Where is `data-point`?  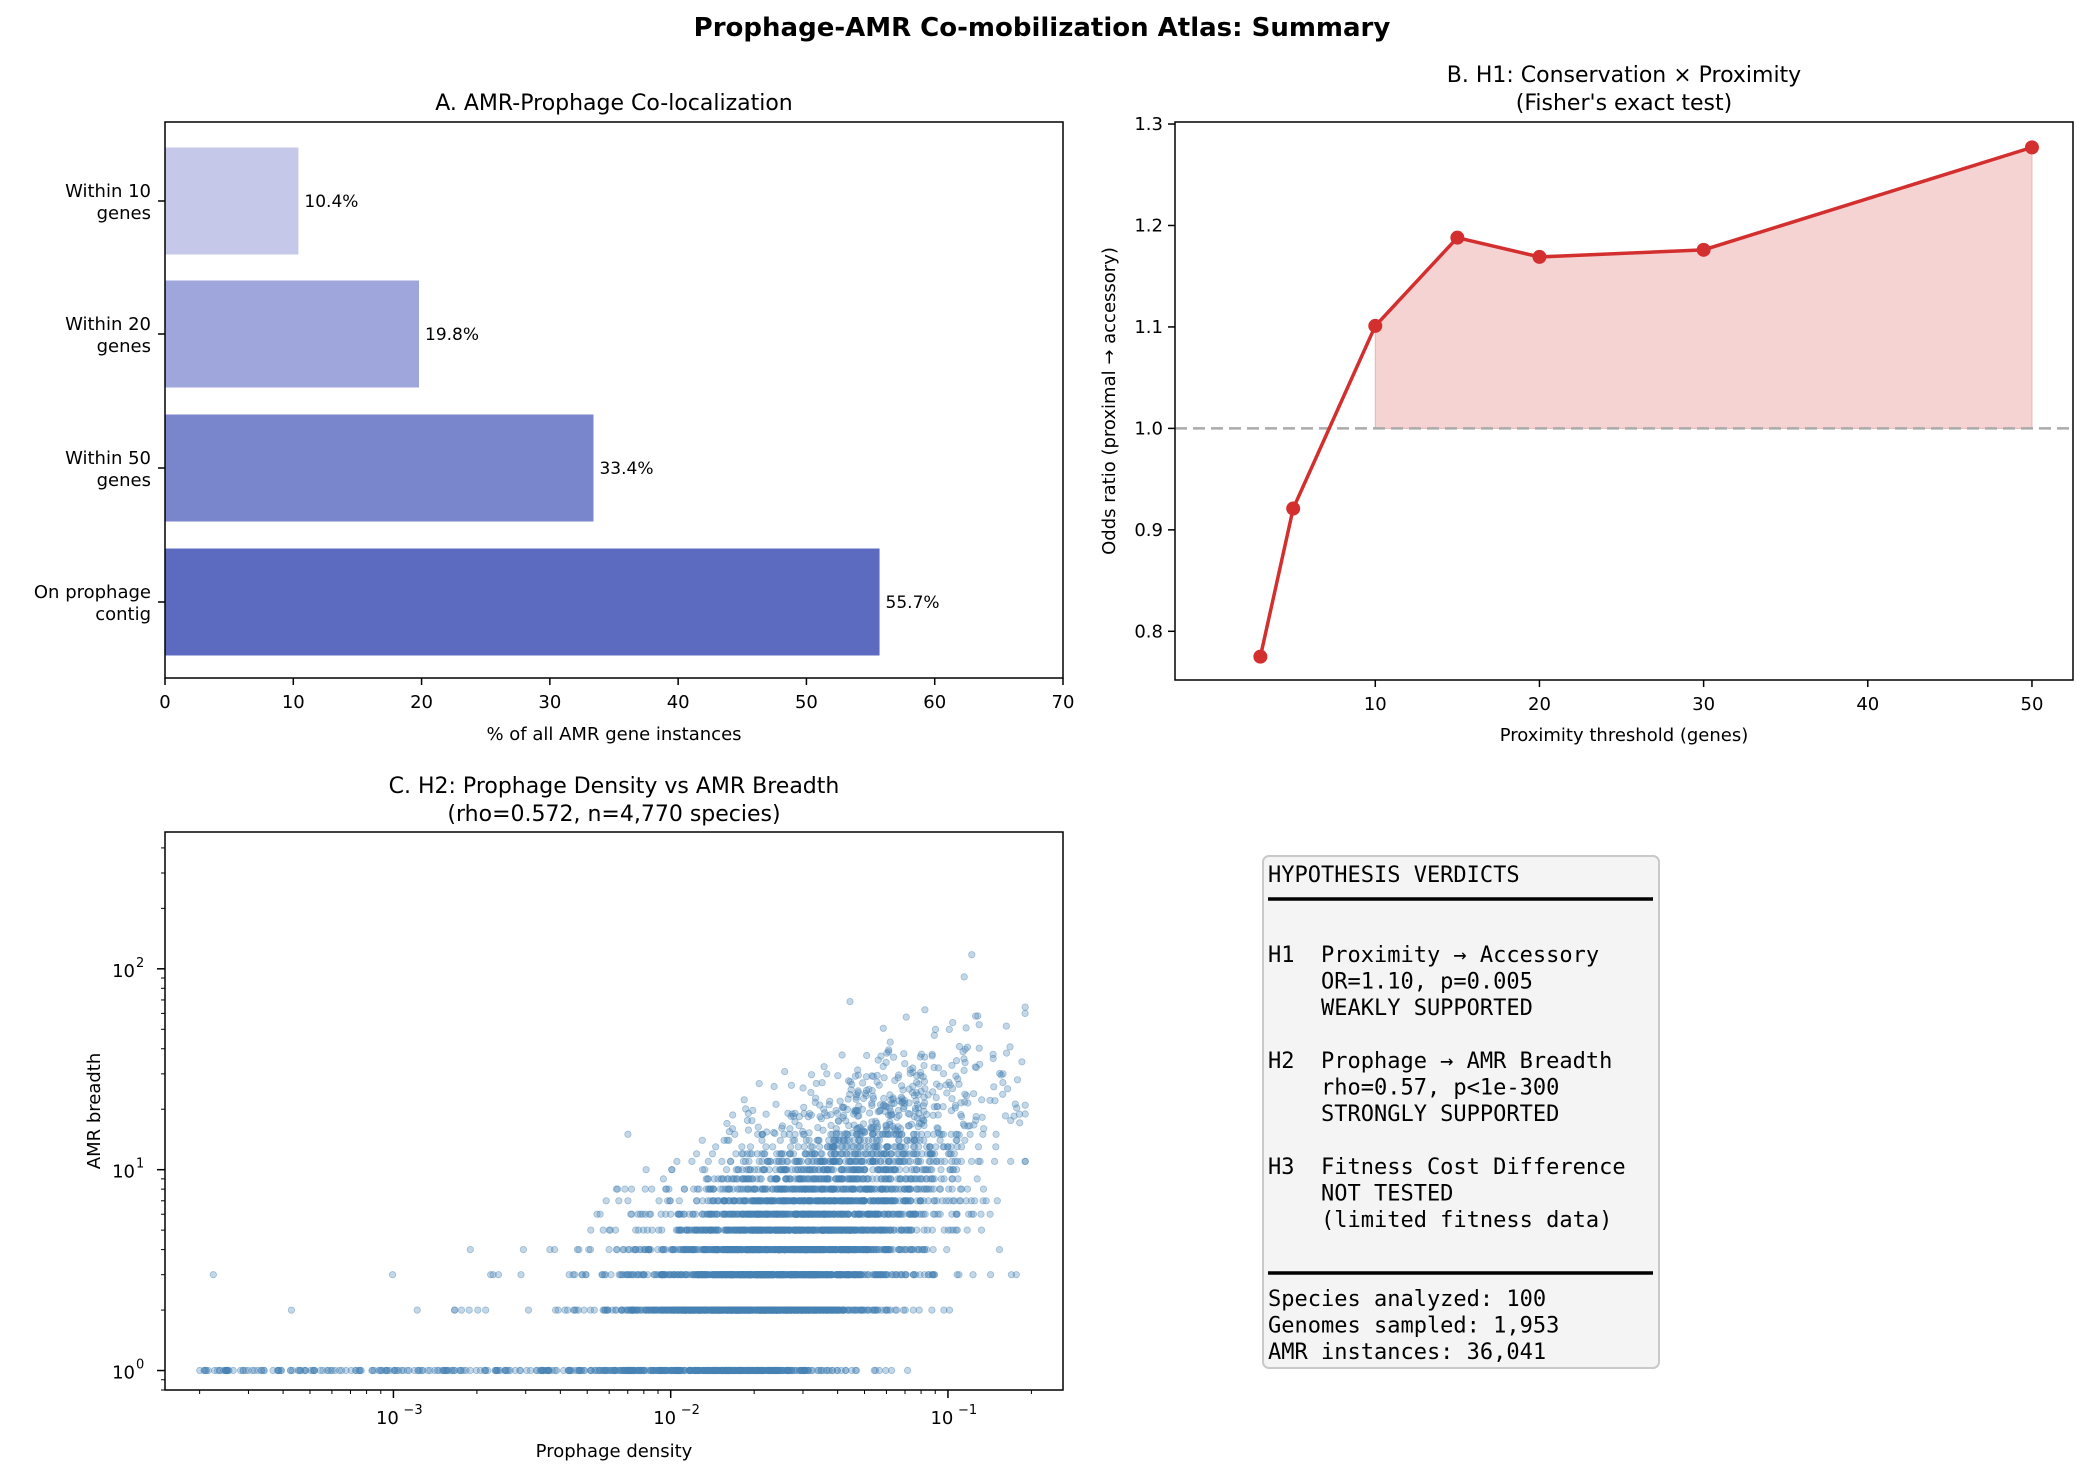 data-point is located at coordinates (1293, 508).